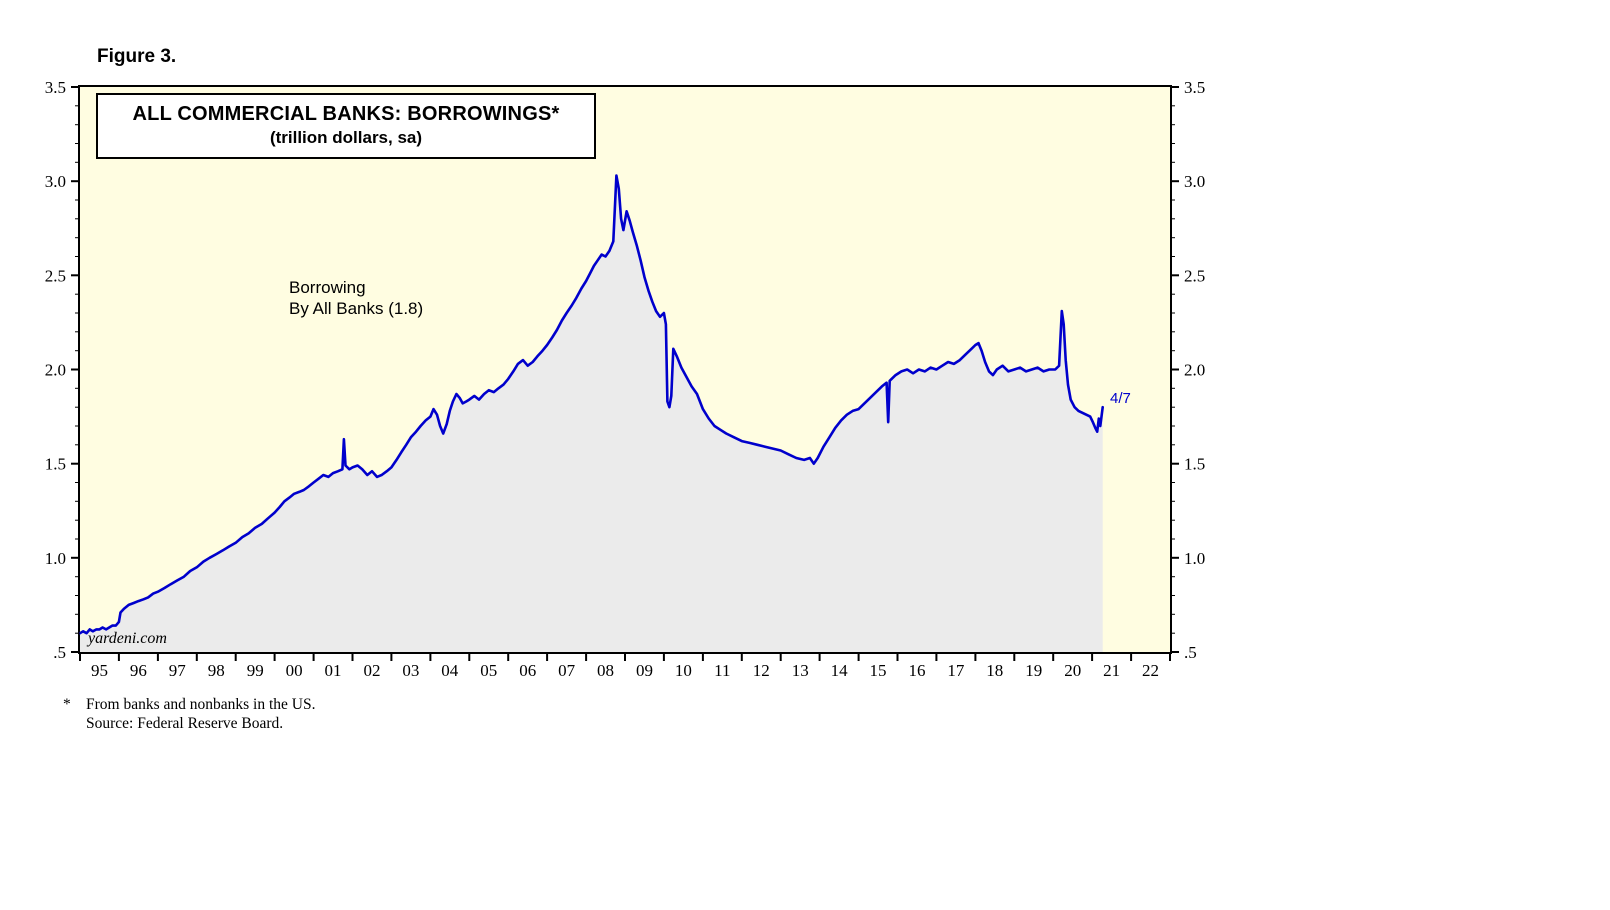 The width and height of the screenshot is (1610, 910). Describe the element at coordinates (1072, 670) in the screenshot. I see `svg-text: 20` at that location.